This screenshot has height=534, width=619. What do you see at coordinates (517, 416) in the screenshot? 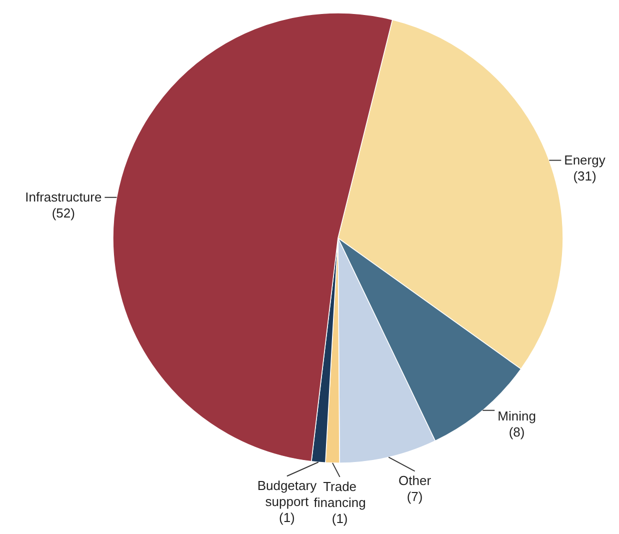
I see `slice-label: Mining` at bounding box center [517, 416].